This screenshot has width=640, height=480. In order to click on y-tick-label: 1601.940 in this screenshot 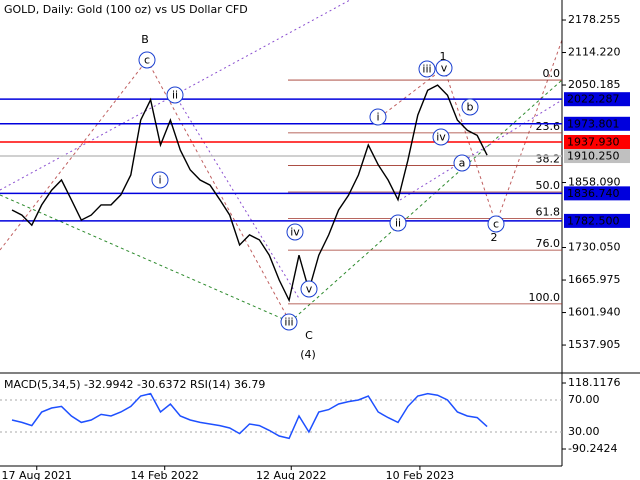, I will do `click(594, 312)`.